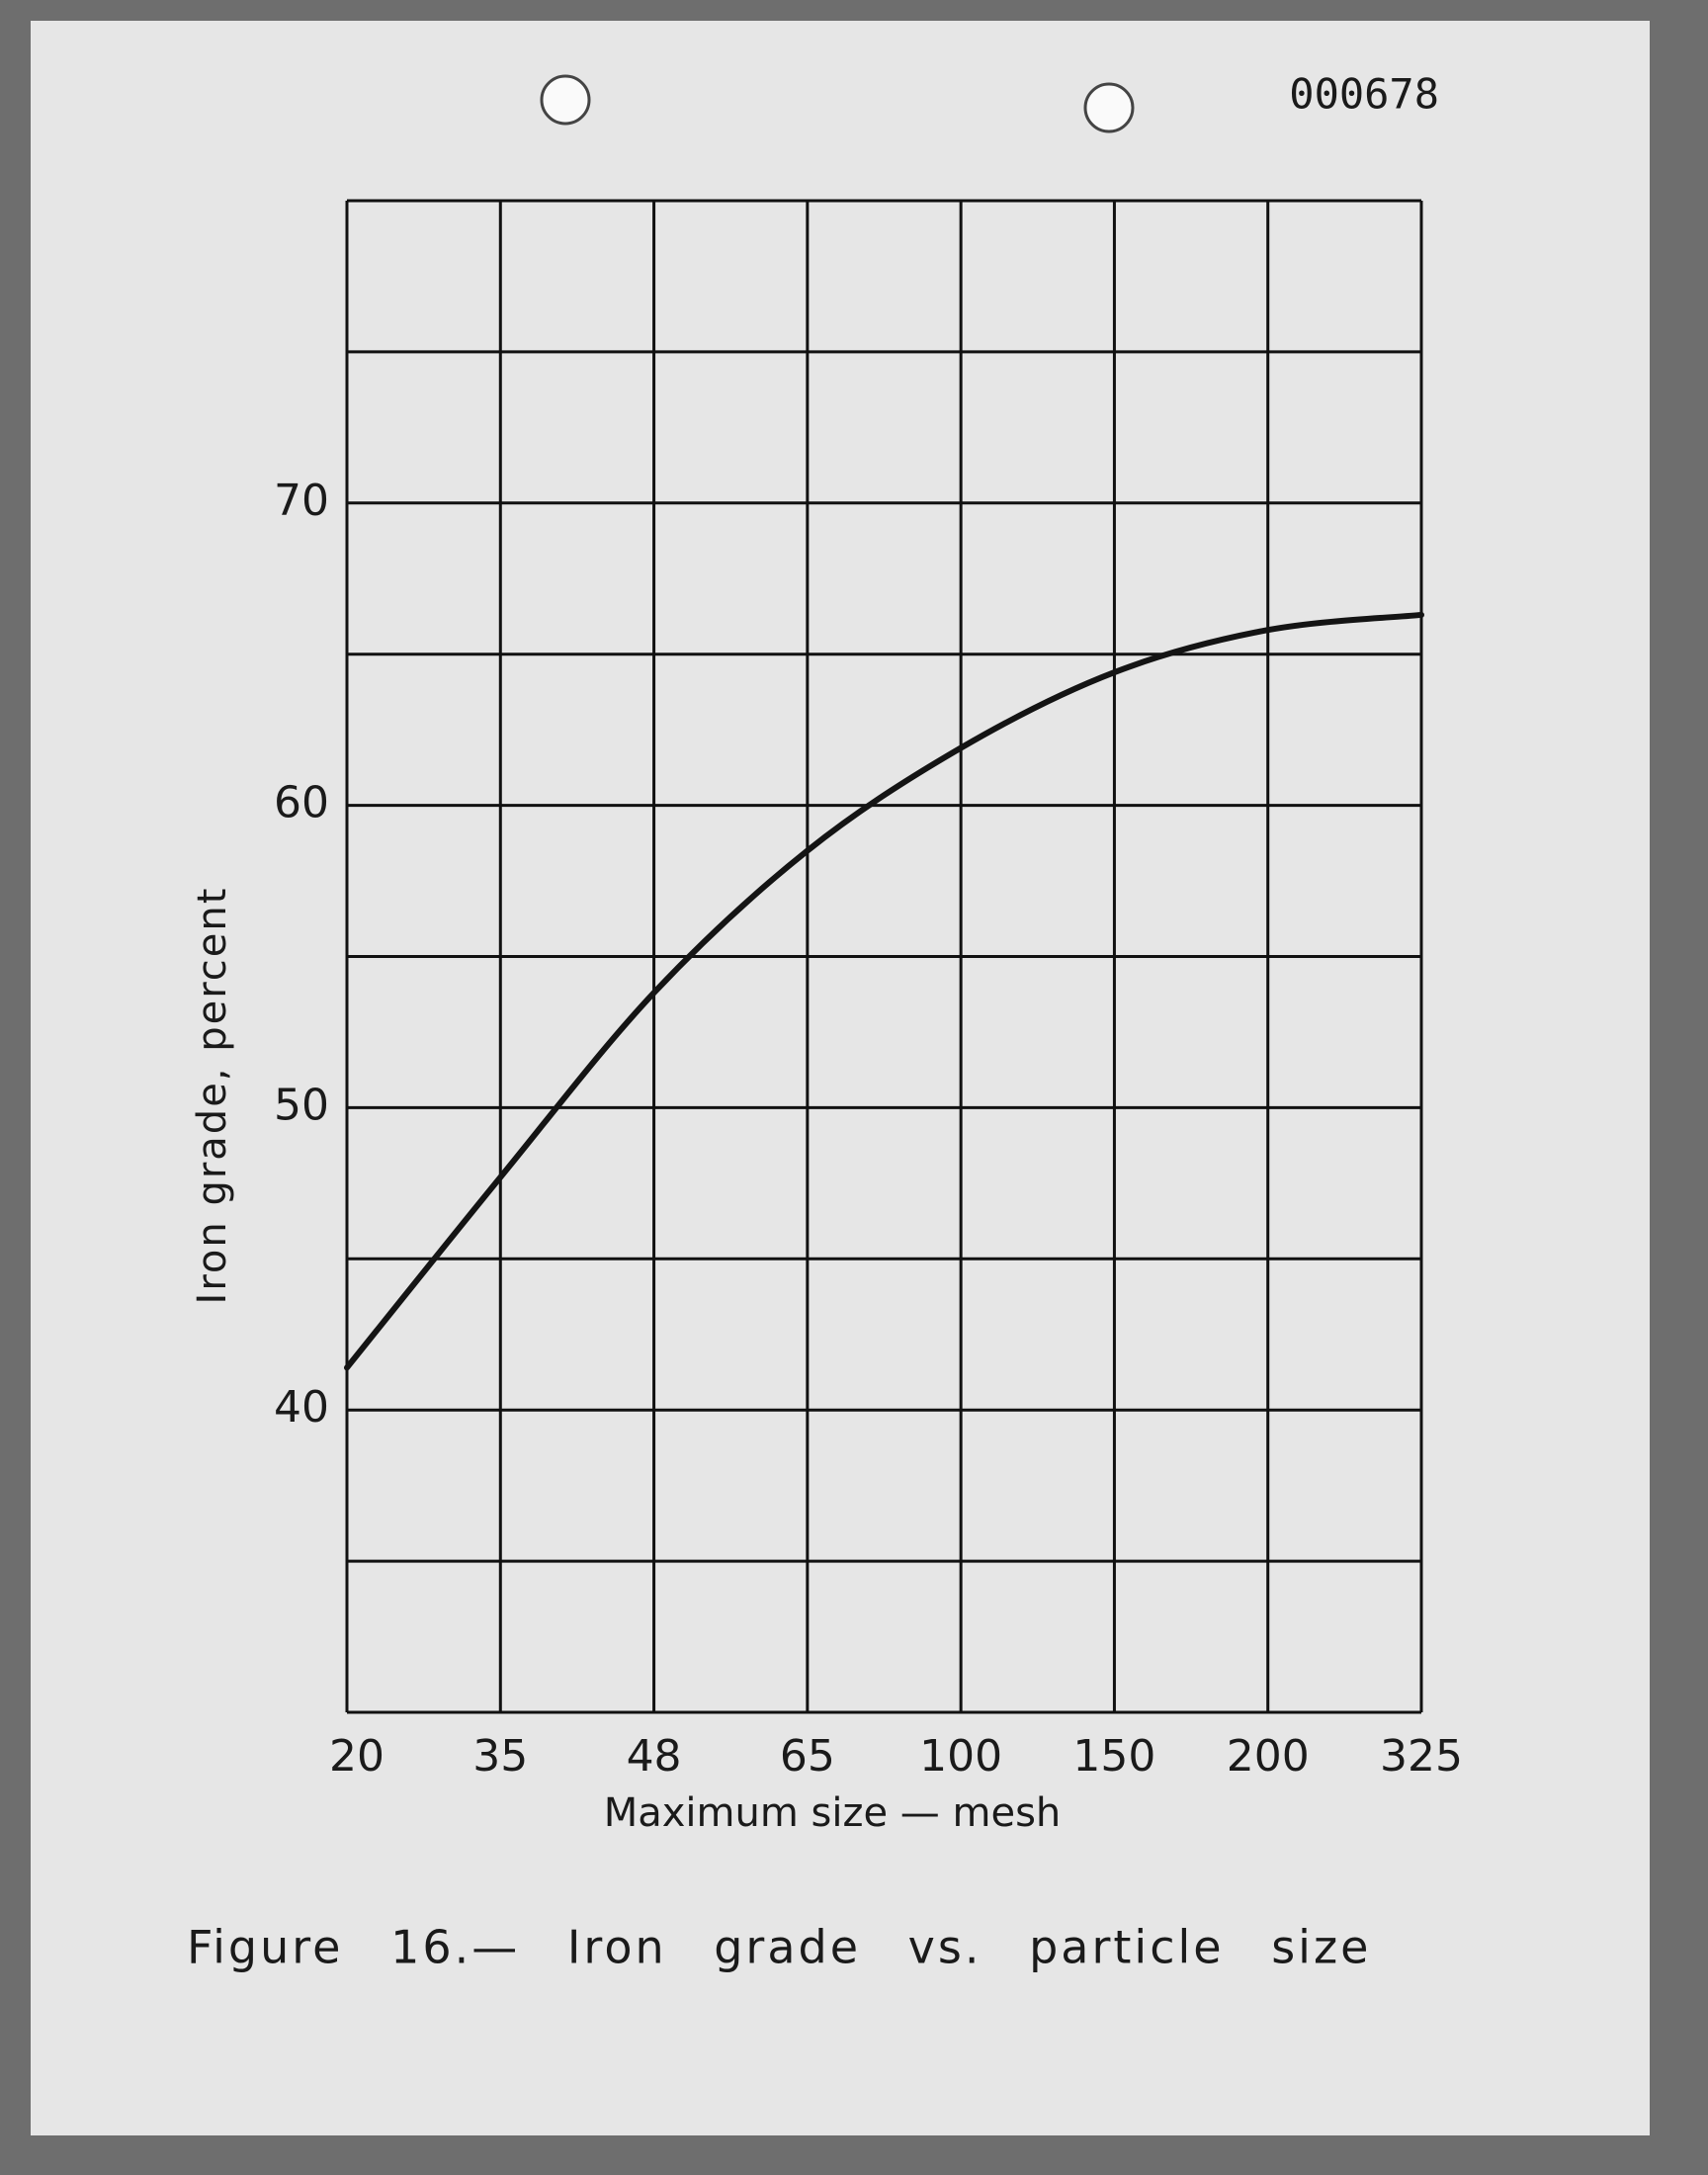  I want to click on x-tick-label: 325, so click(1421, 1757).